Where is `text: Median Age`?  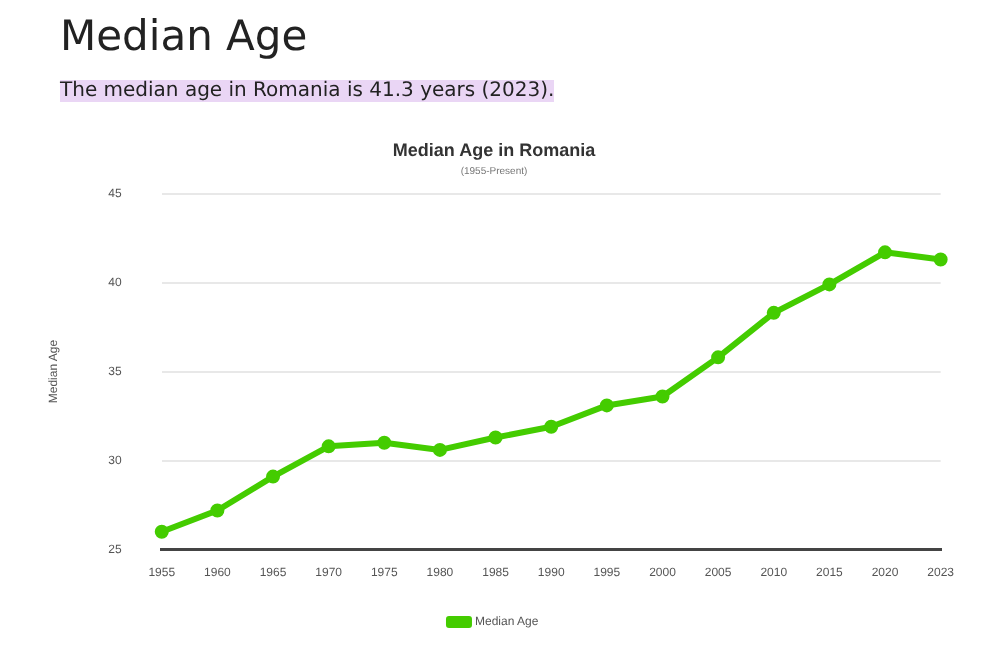 text: Median Age is located at coordinates (184, 36).